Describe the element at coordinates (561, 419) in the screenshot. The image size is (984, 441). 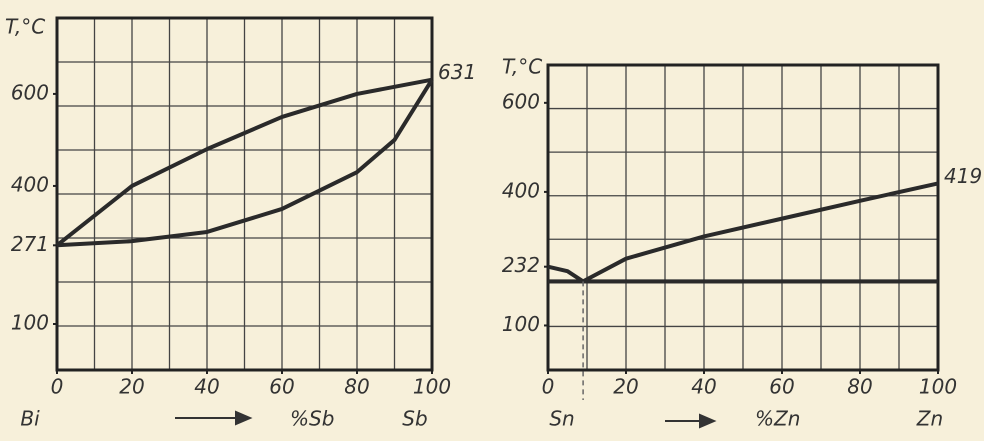
I see `component-label: Sn` at that location.